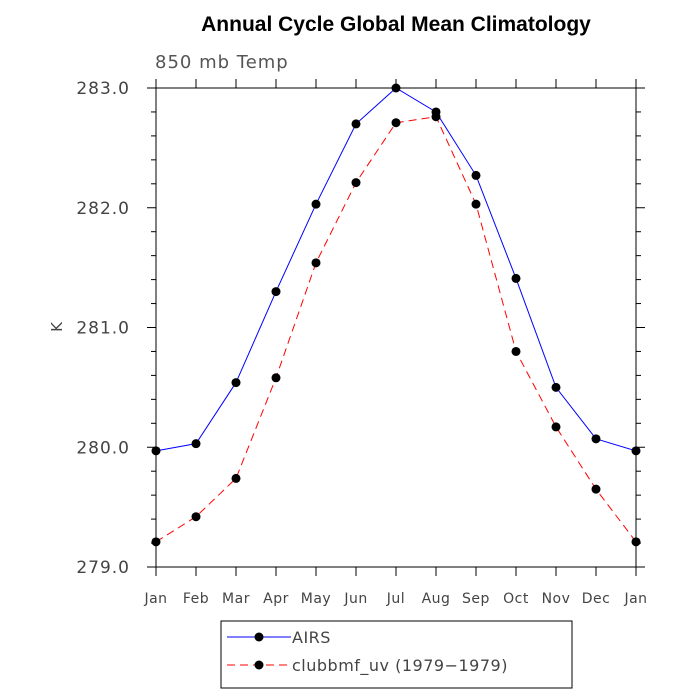  I want to click on x-tick-label: Sep, so click(476, 599).